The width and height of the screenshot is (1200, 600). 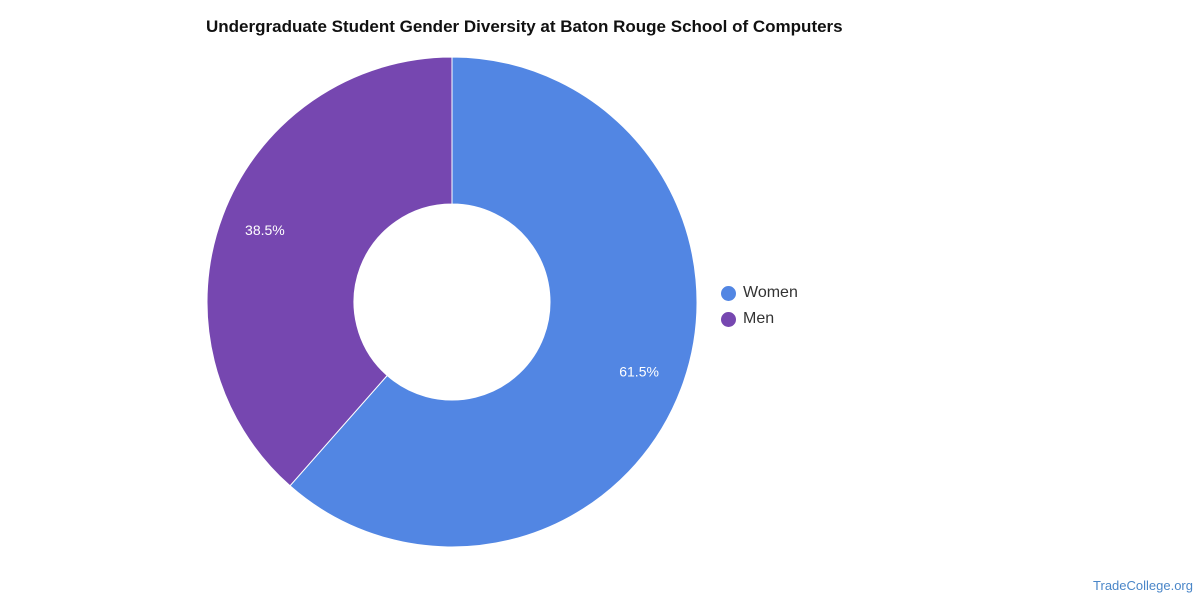 I want to click on watermark-link: TradeCollege.org, so click(x=1143, y=585).